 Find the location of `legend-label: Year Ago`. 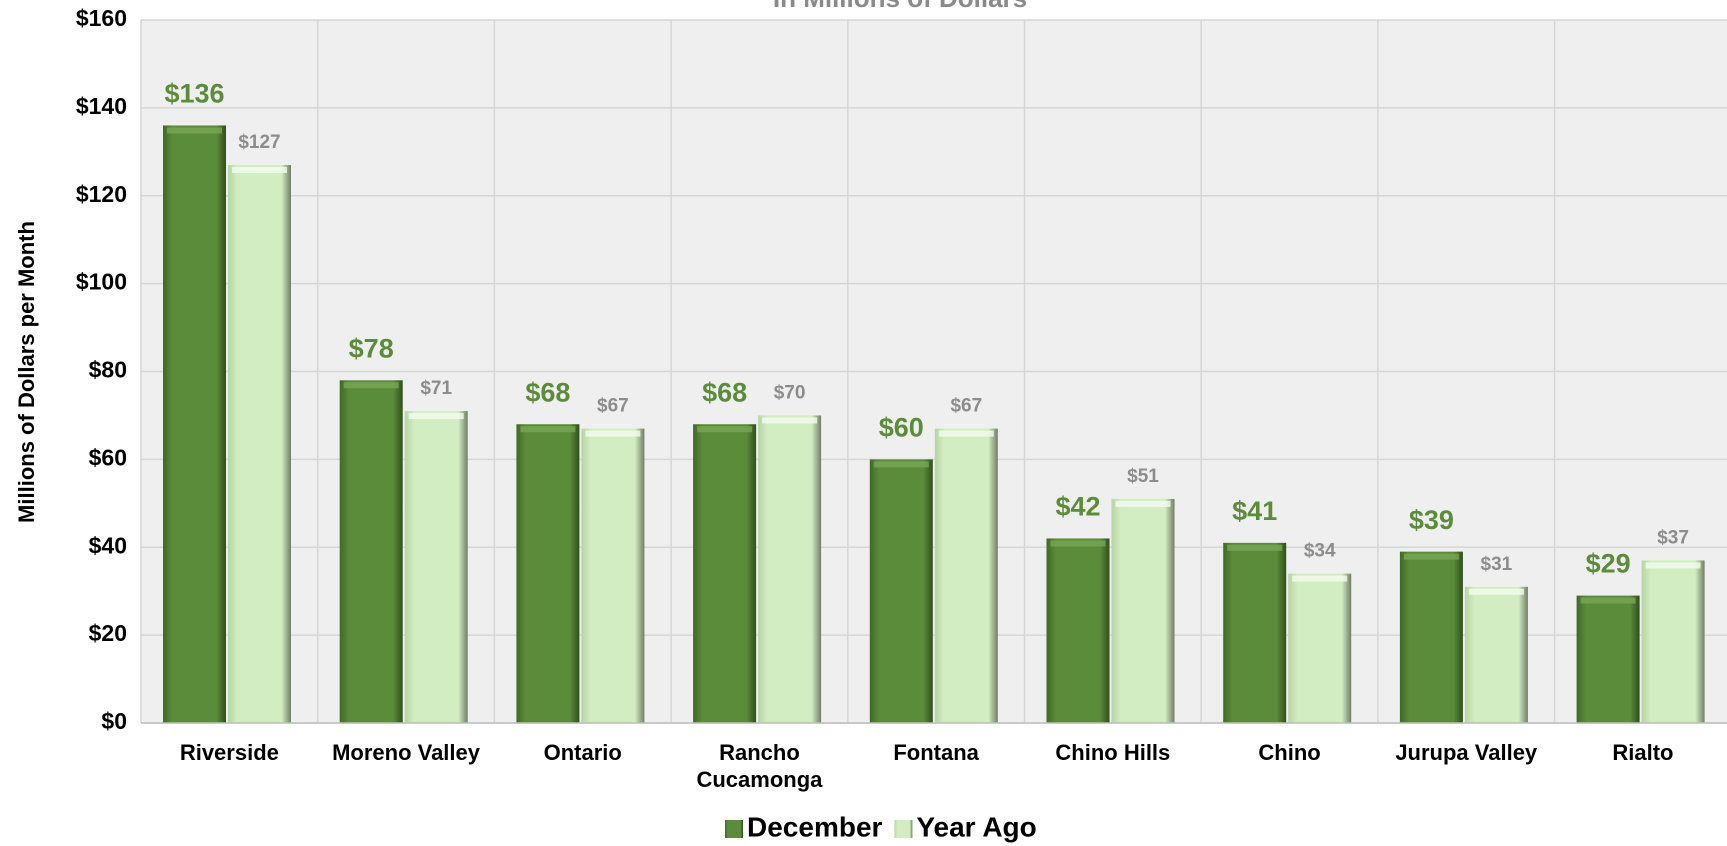

legend-label: Year Ago is located at coordinates (976, 826).